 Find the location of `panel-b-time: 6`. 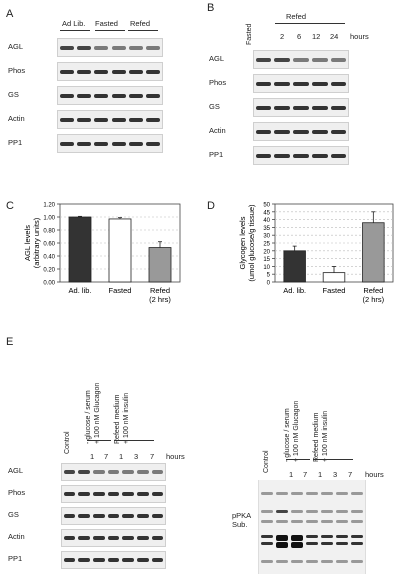

panel-b-time: 6 is located at coordinates (299, 36).